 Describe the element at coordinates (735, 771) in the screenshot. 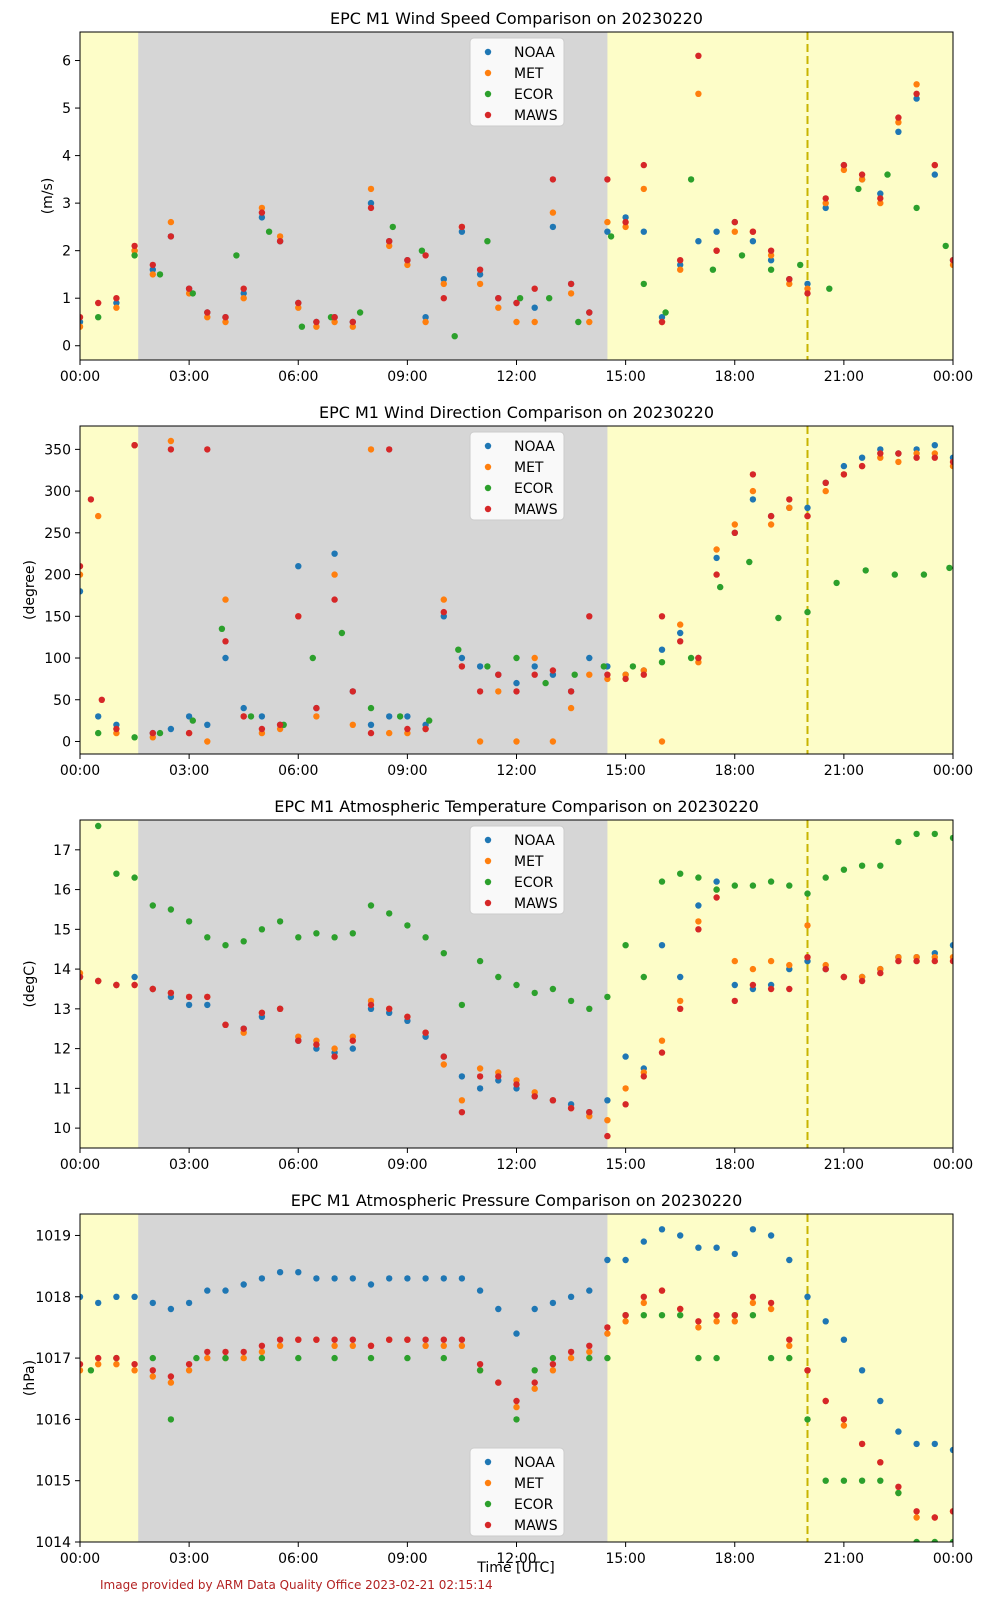

I see `x-tick-label: 18:00` at that location.